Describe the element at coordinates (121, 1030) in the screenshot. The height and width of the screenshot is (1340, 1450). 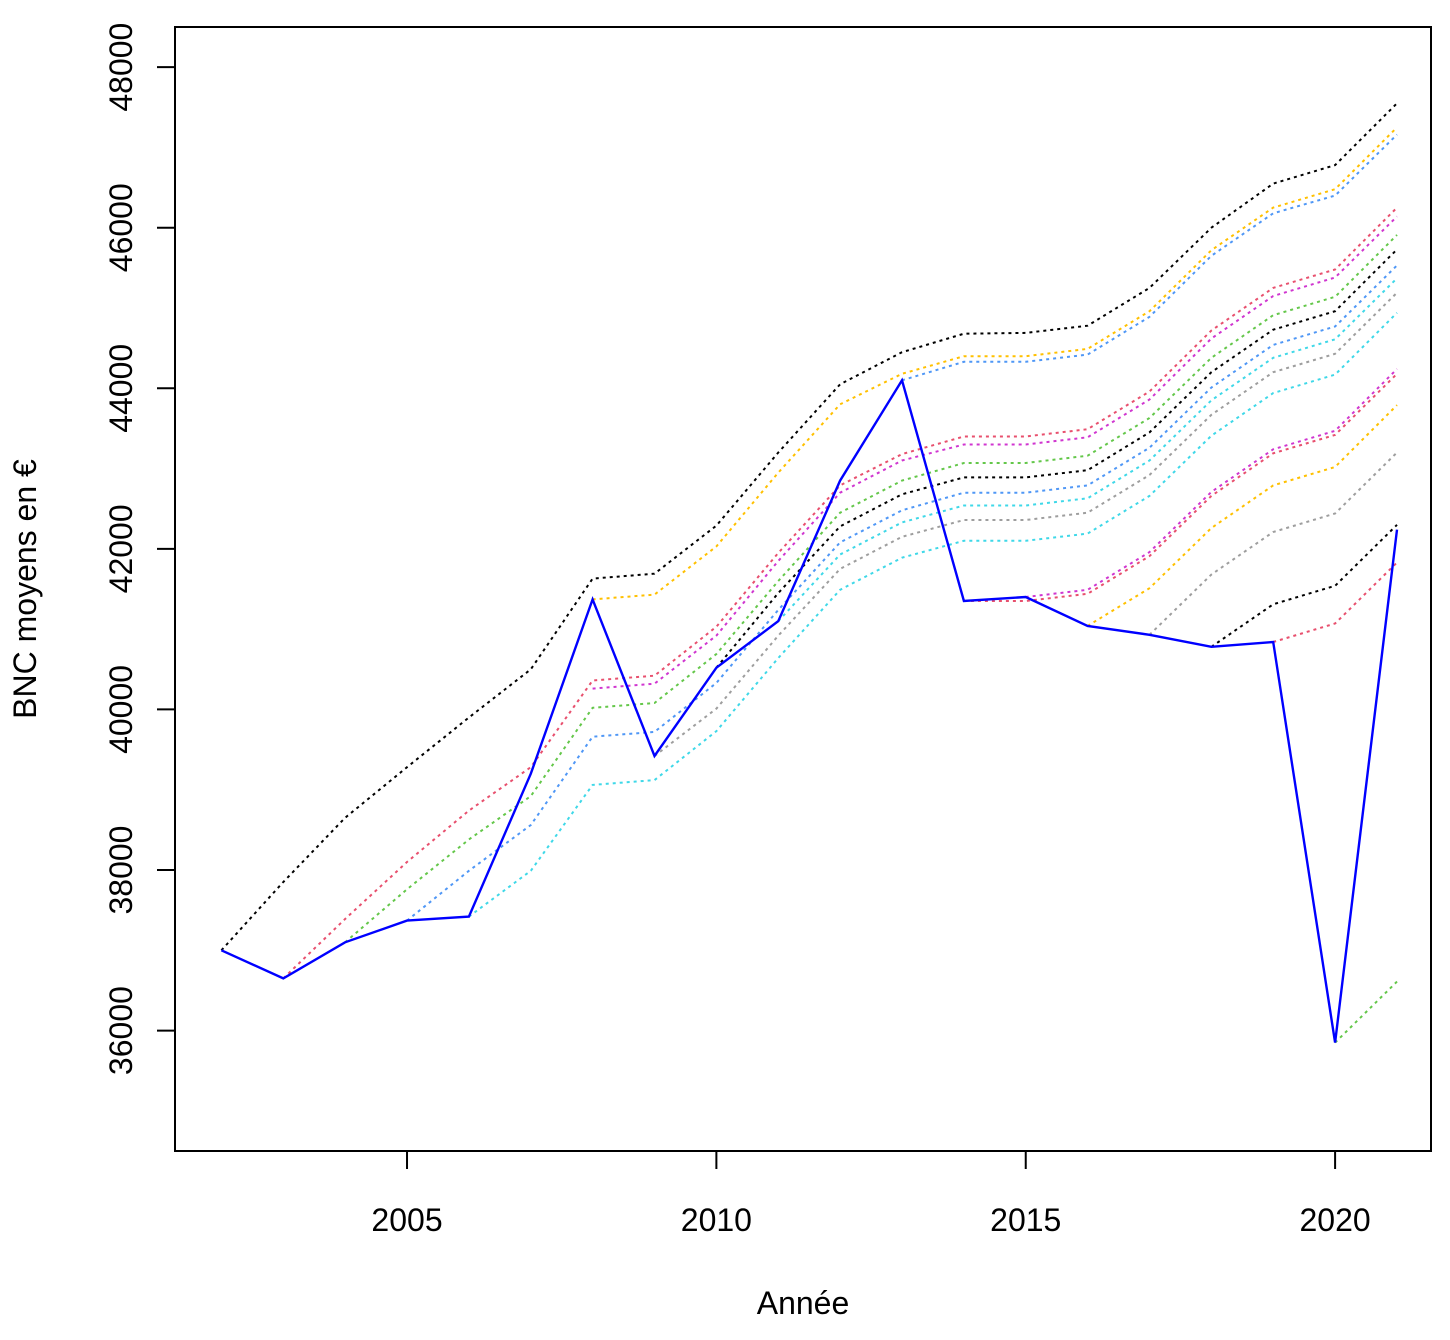
I see `y-tick-label: 36000` at that location.